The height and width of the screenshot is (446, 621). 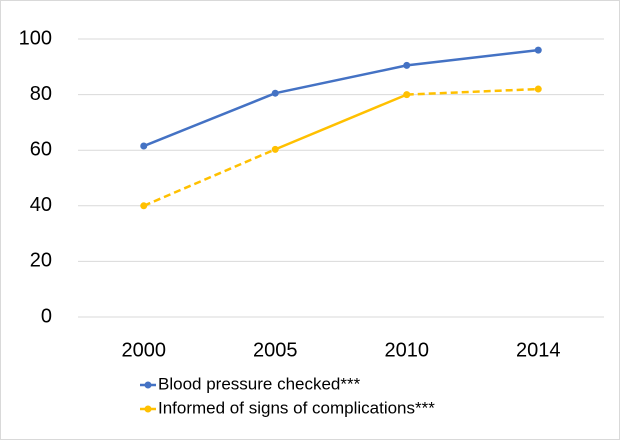 What do you see at coordinates (275, 350) in the screenshot?
I see `x-tick-label: 2005` at bounding box center [275, 350].